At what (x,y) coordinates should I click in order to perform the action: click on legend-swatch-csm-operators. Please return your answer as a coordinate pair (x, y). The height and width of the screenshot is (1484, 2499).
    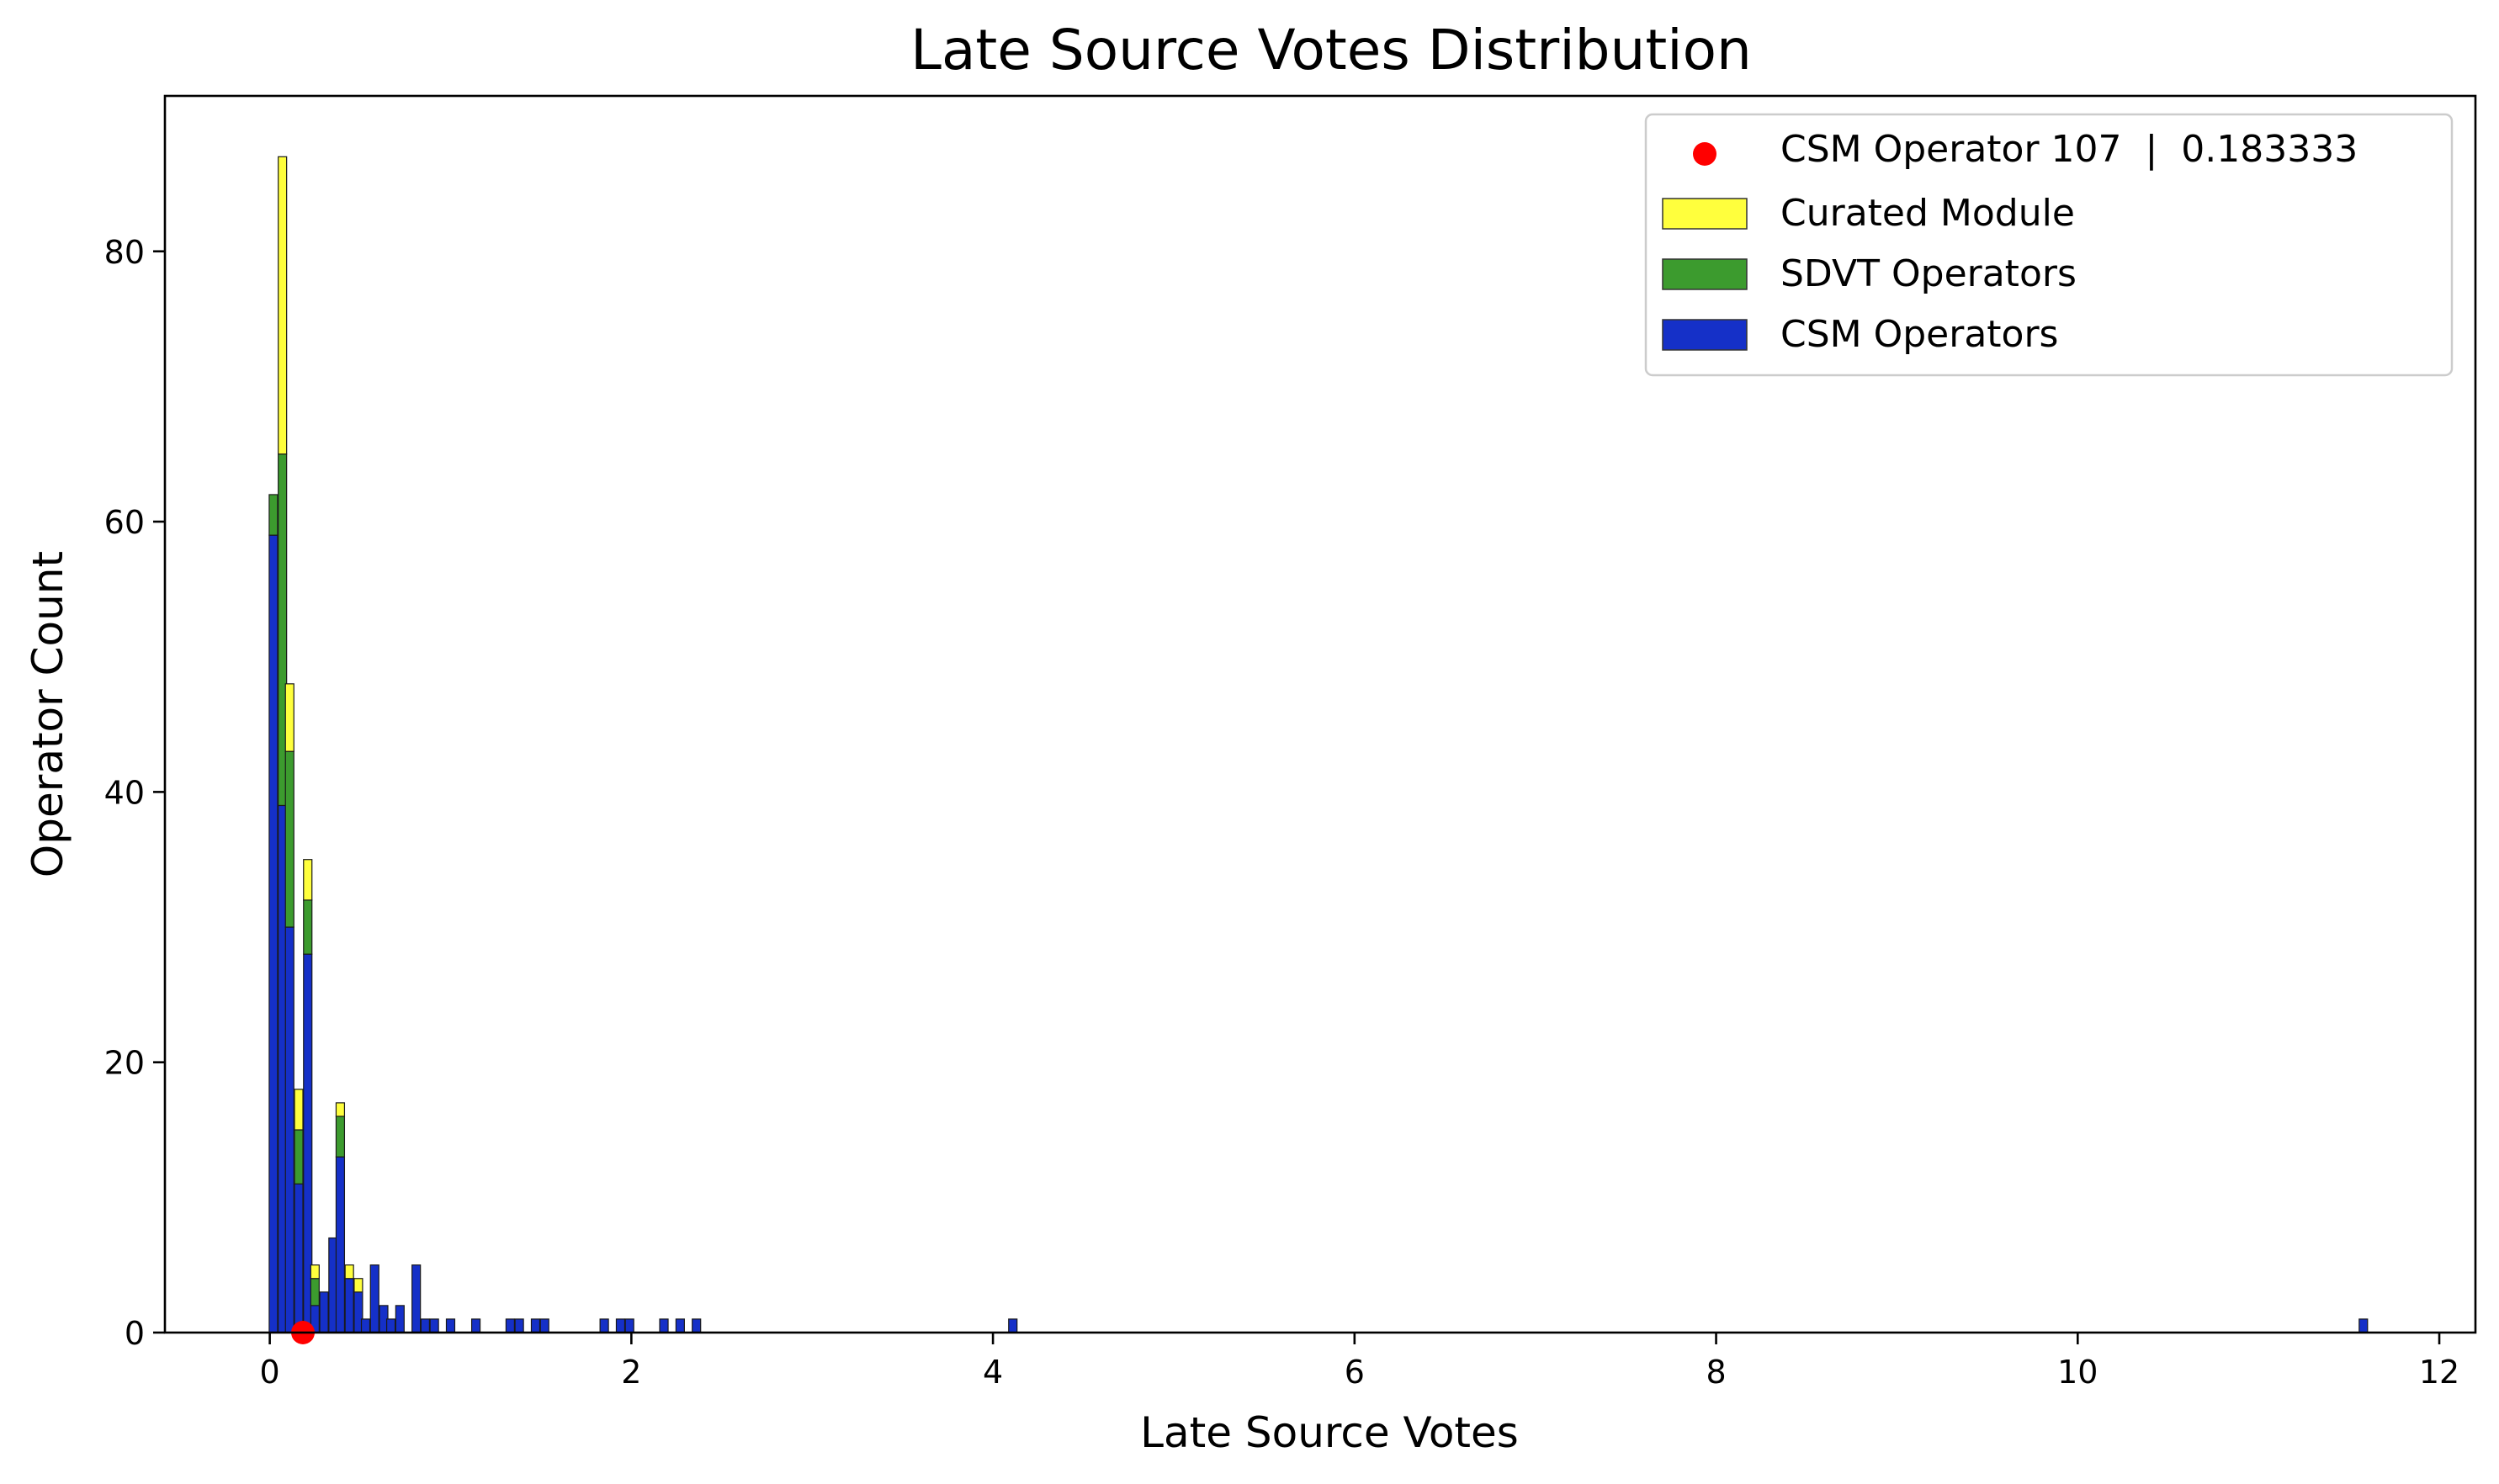
    Looking at the image, I should click on (1705, 335).